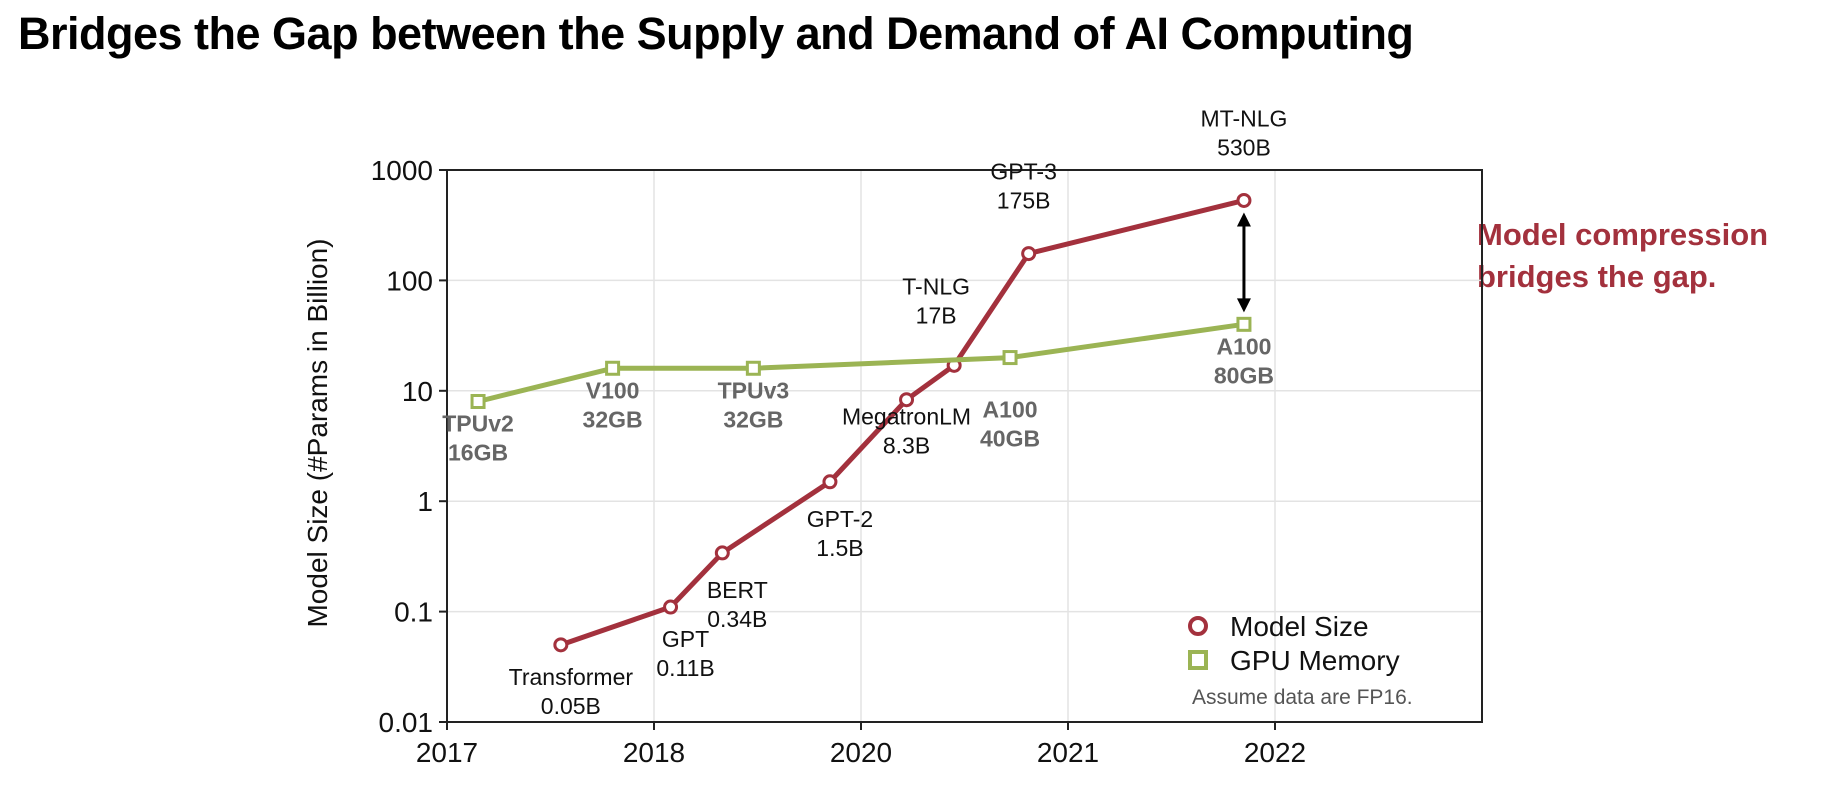 Image resolution: width=1846 pixels, height=811 pixels. I want to click on y-tick-label: 0.1, so click(413, 612).